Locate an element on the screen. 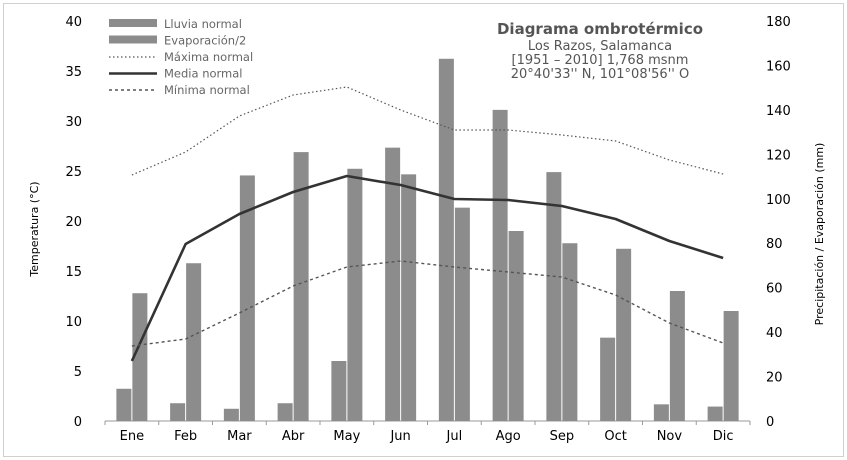 The image size is (847, 460). x-tick-label: Feb is located at coordinates (185, 436).